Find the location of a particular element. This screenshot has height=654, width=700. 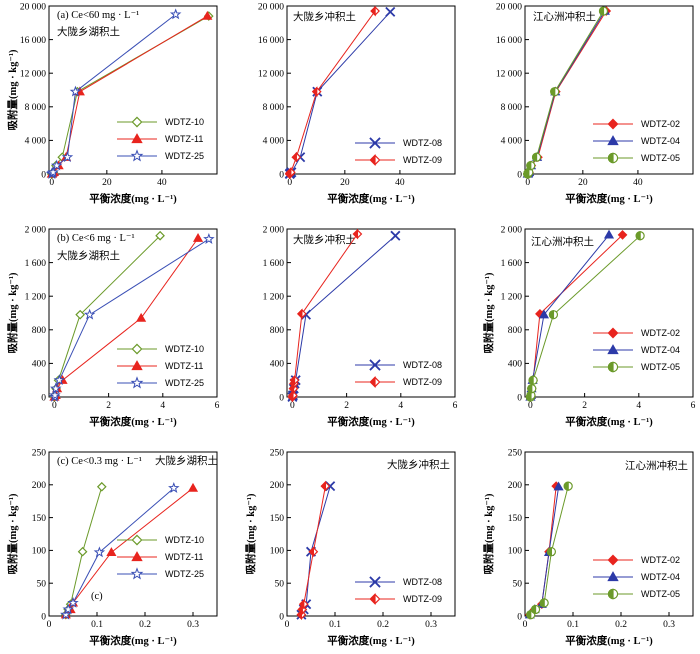

legend: WDTZ-08 WDTZ-09 is located at coordinates (398, 152).